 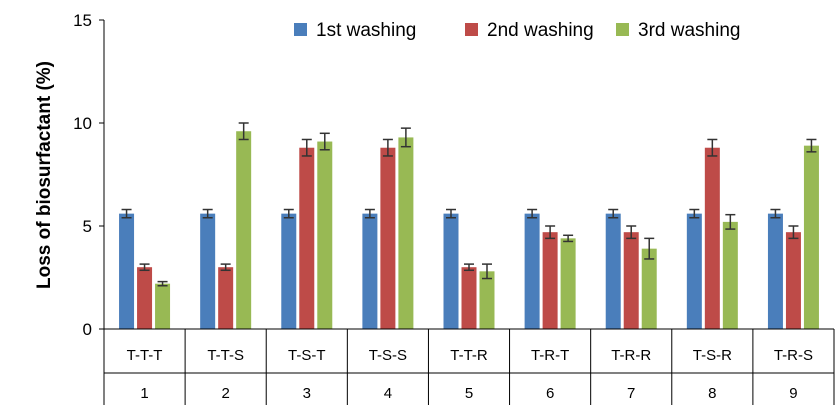 I want to click on y-tick-label: 10, so click(x=82, y=123).